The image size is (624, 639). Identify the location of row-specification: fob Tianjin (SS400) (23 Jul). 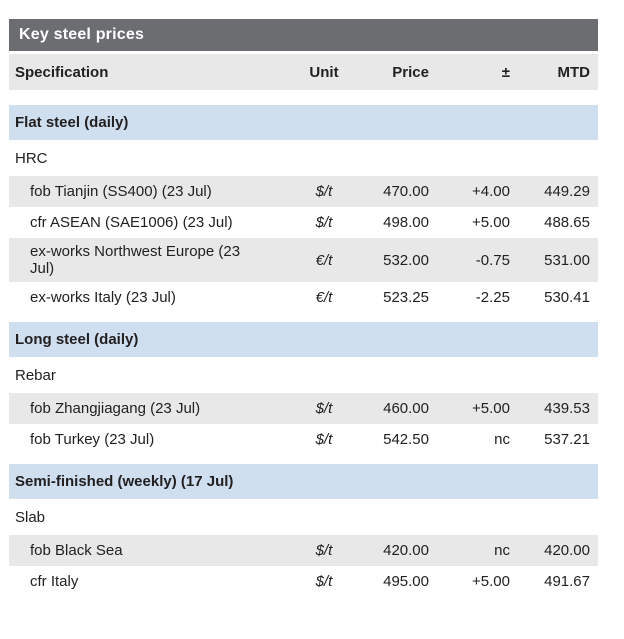
(121, 191).